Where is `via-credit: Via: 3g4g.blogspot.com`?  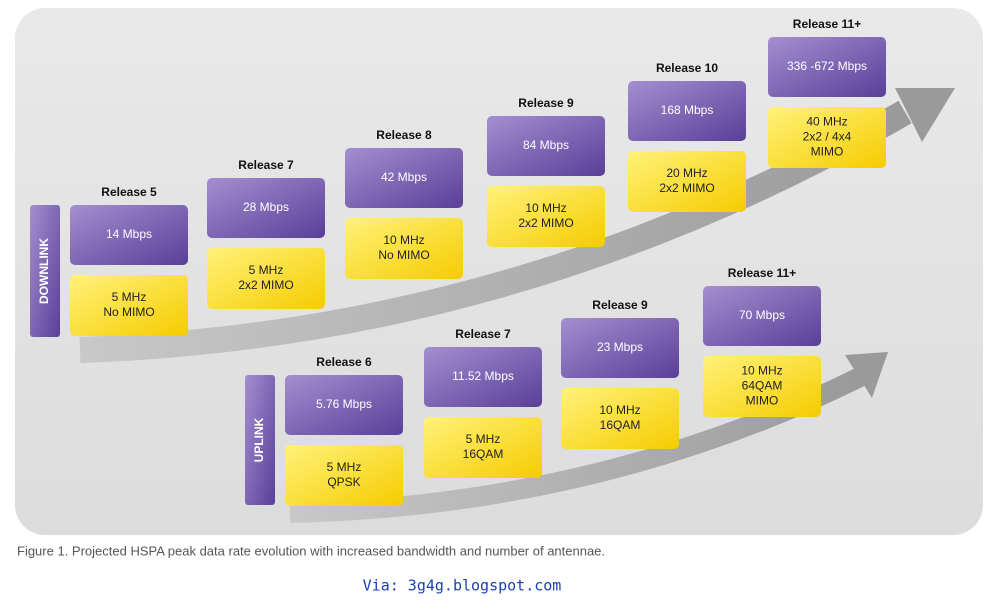
via-credit: Via: 3g4g.blogspot.com is located at coordinates (462, 586).